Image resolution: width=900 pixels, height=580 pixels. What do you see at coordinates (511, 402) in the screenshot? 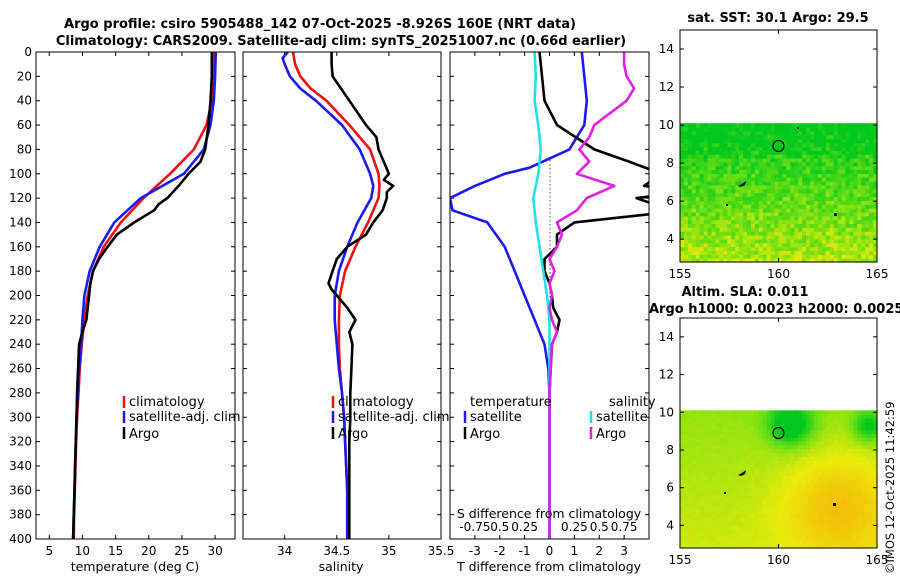
I see `legend-title-temperature: temperature` at bounding box center [511, 402].